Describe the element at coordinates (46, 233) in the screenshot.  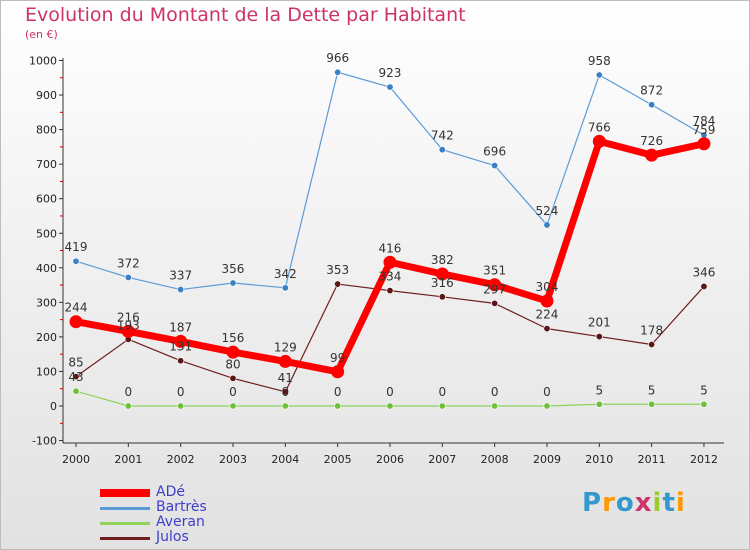
I see `y-tick-label: 500` at that location.